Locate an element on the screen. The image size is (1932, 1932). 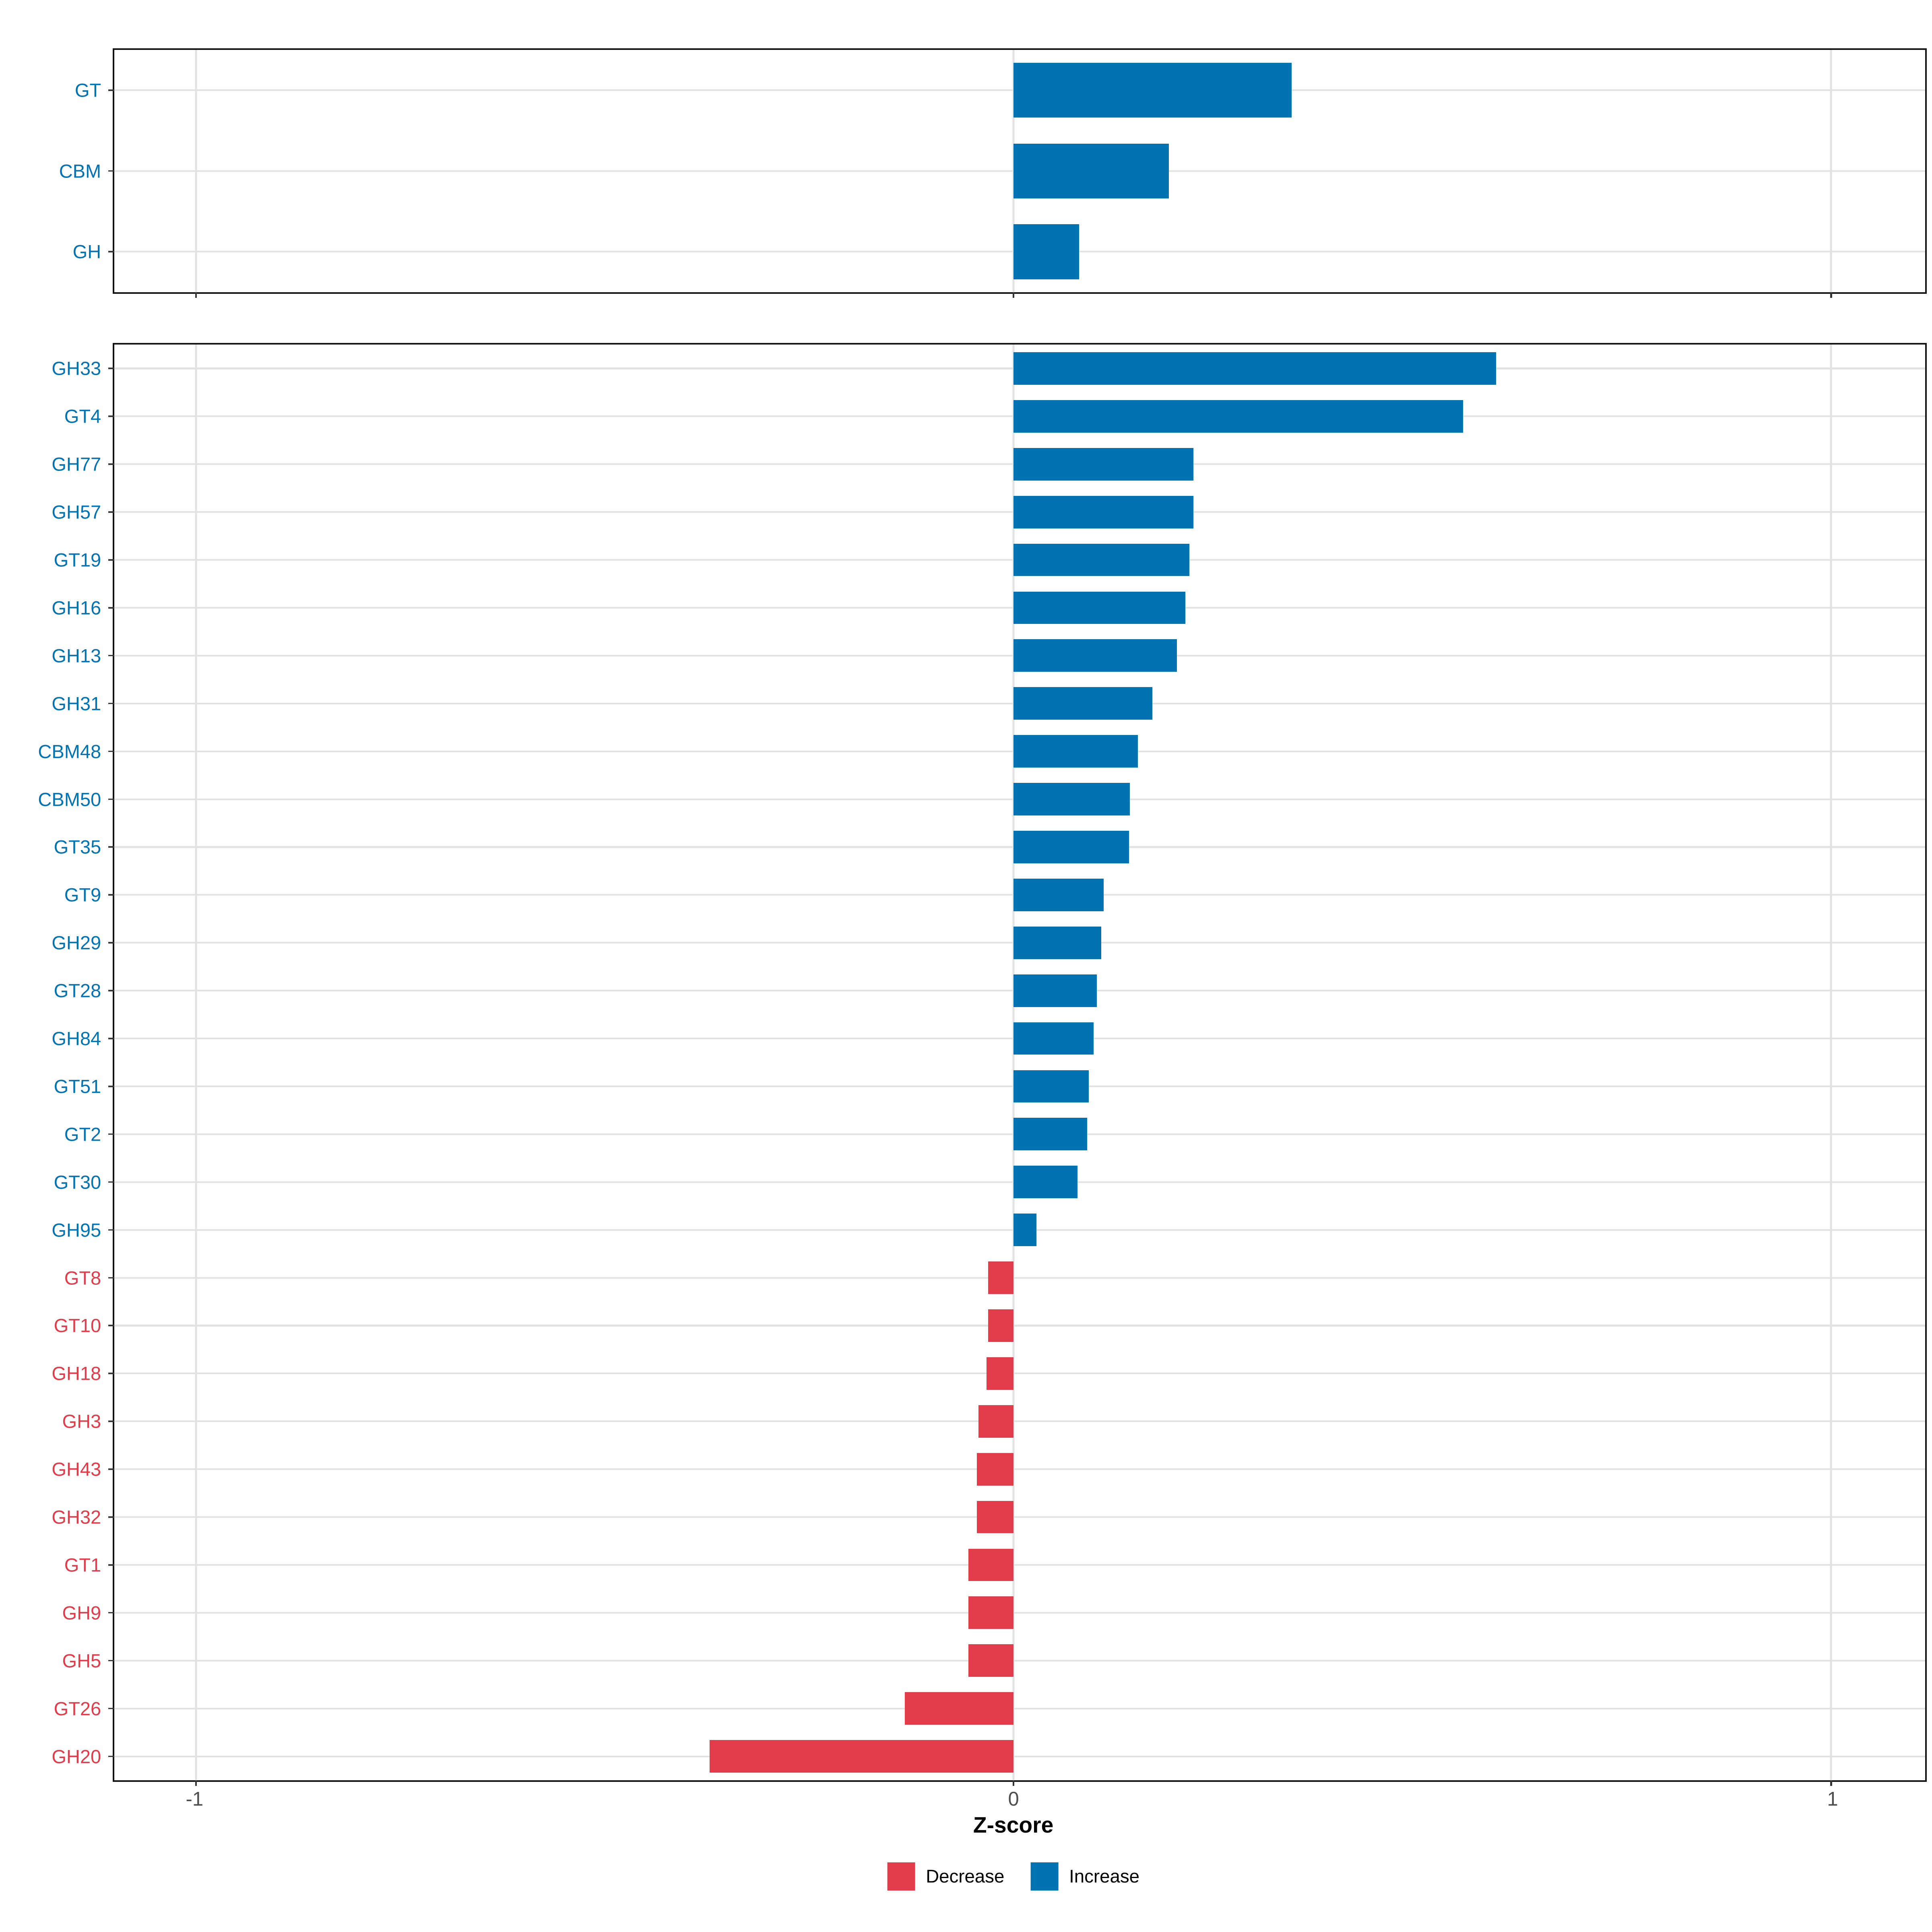
legend-label-decrease: Decrease is located at coordinates (966, 1876).